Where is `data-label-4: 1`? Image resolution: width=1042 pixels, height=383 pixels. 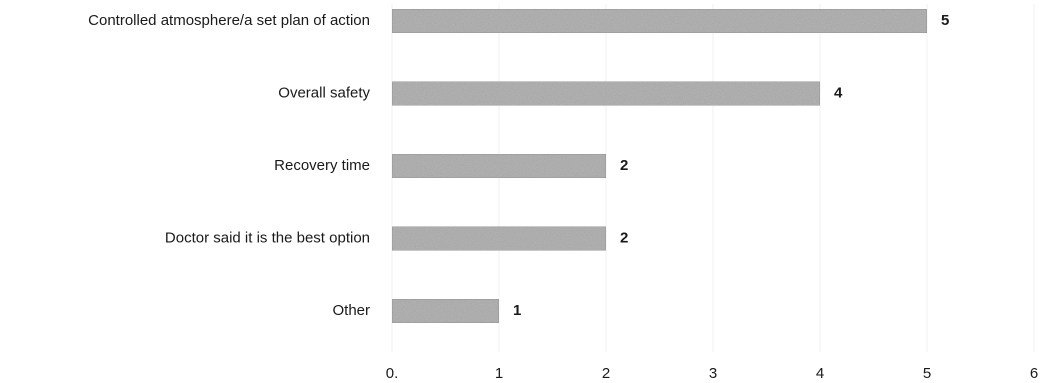
data-label-4: 1 is located at coordinates (517, 310).